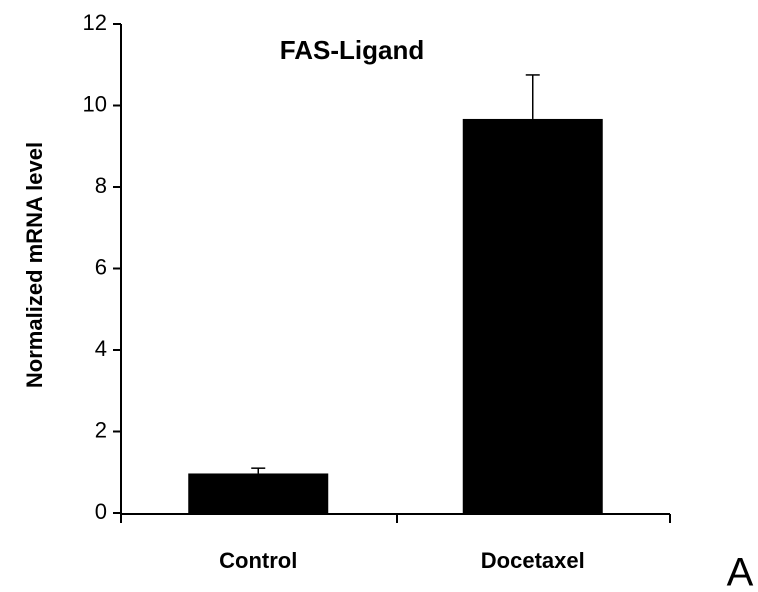 The width and height of the screenshot is (758, 592). I want to click on y-tick-label: 12, so click(95, 22).